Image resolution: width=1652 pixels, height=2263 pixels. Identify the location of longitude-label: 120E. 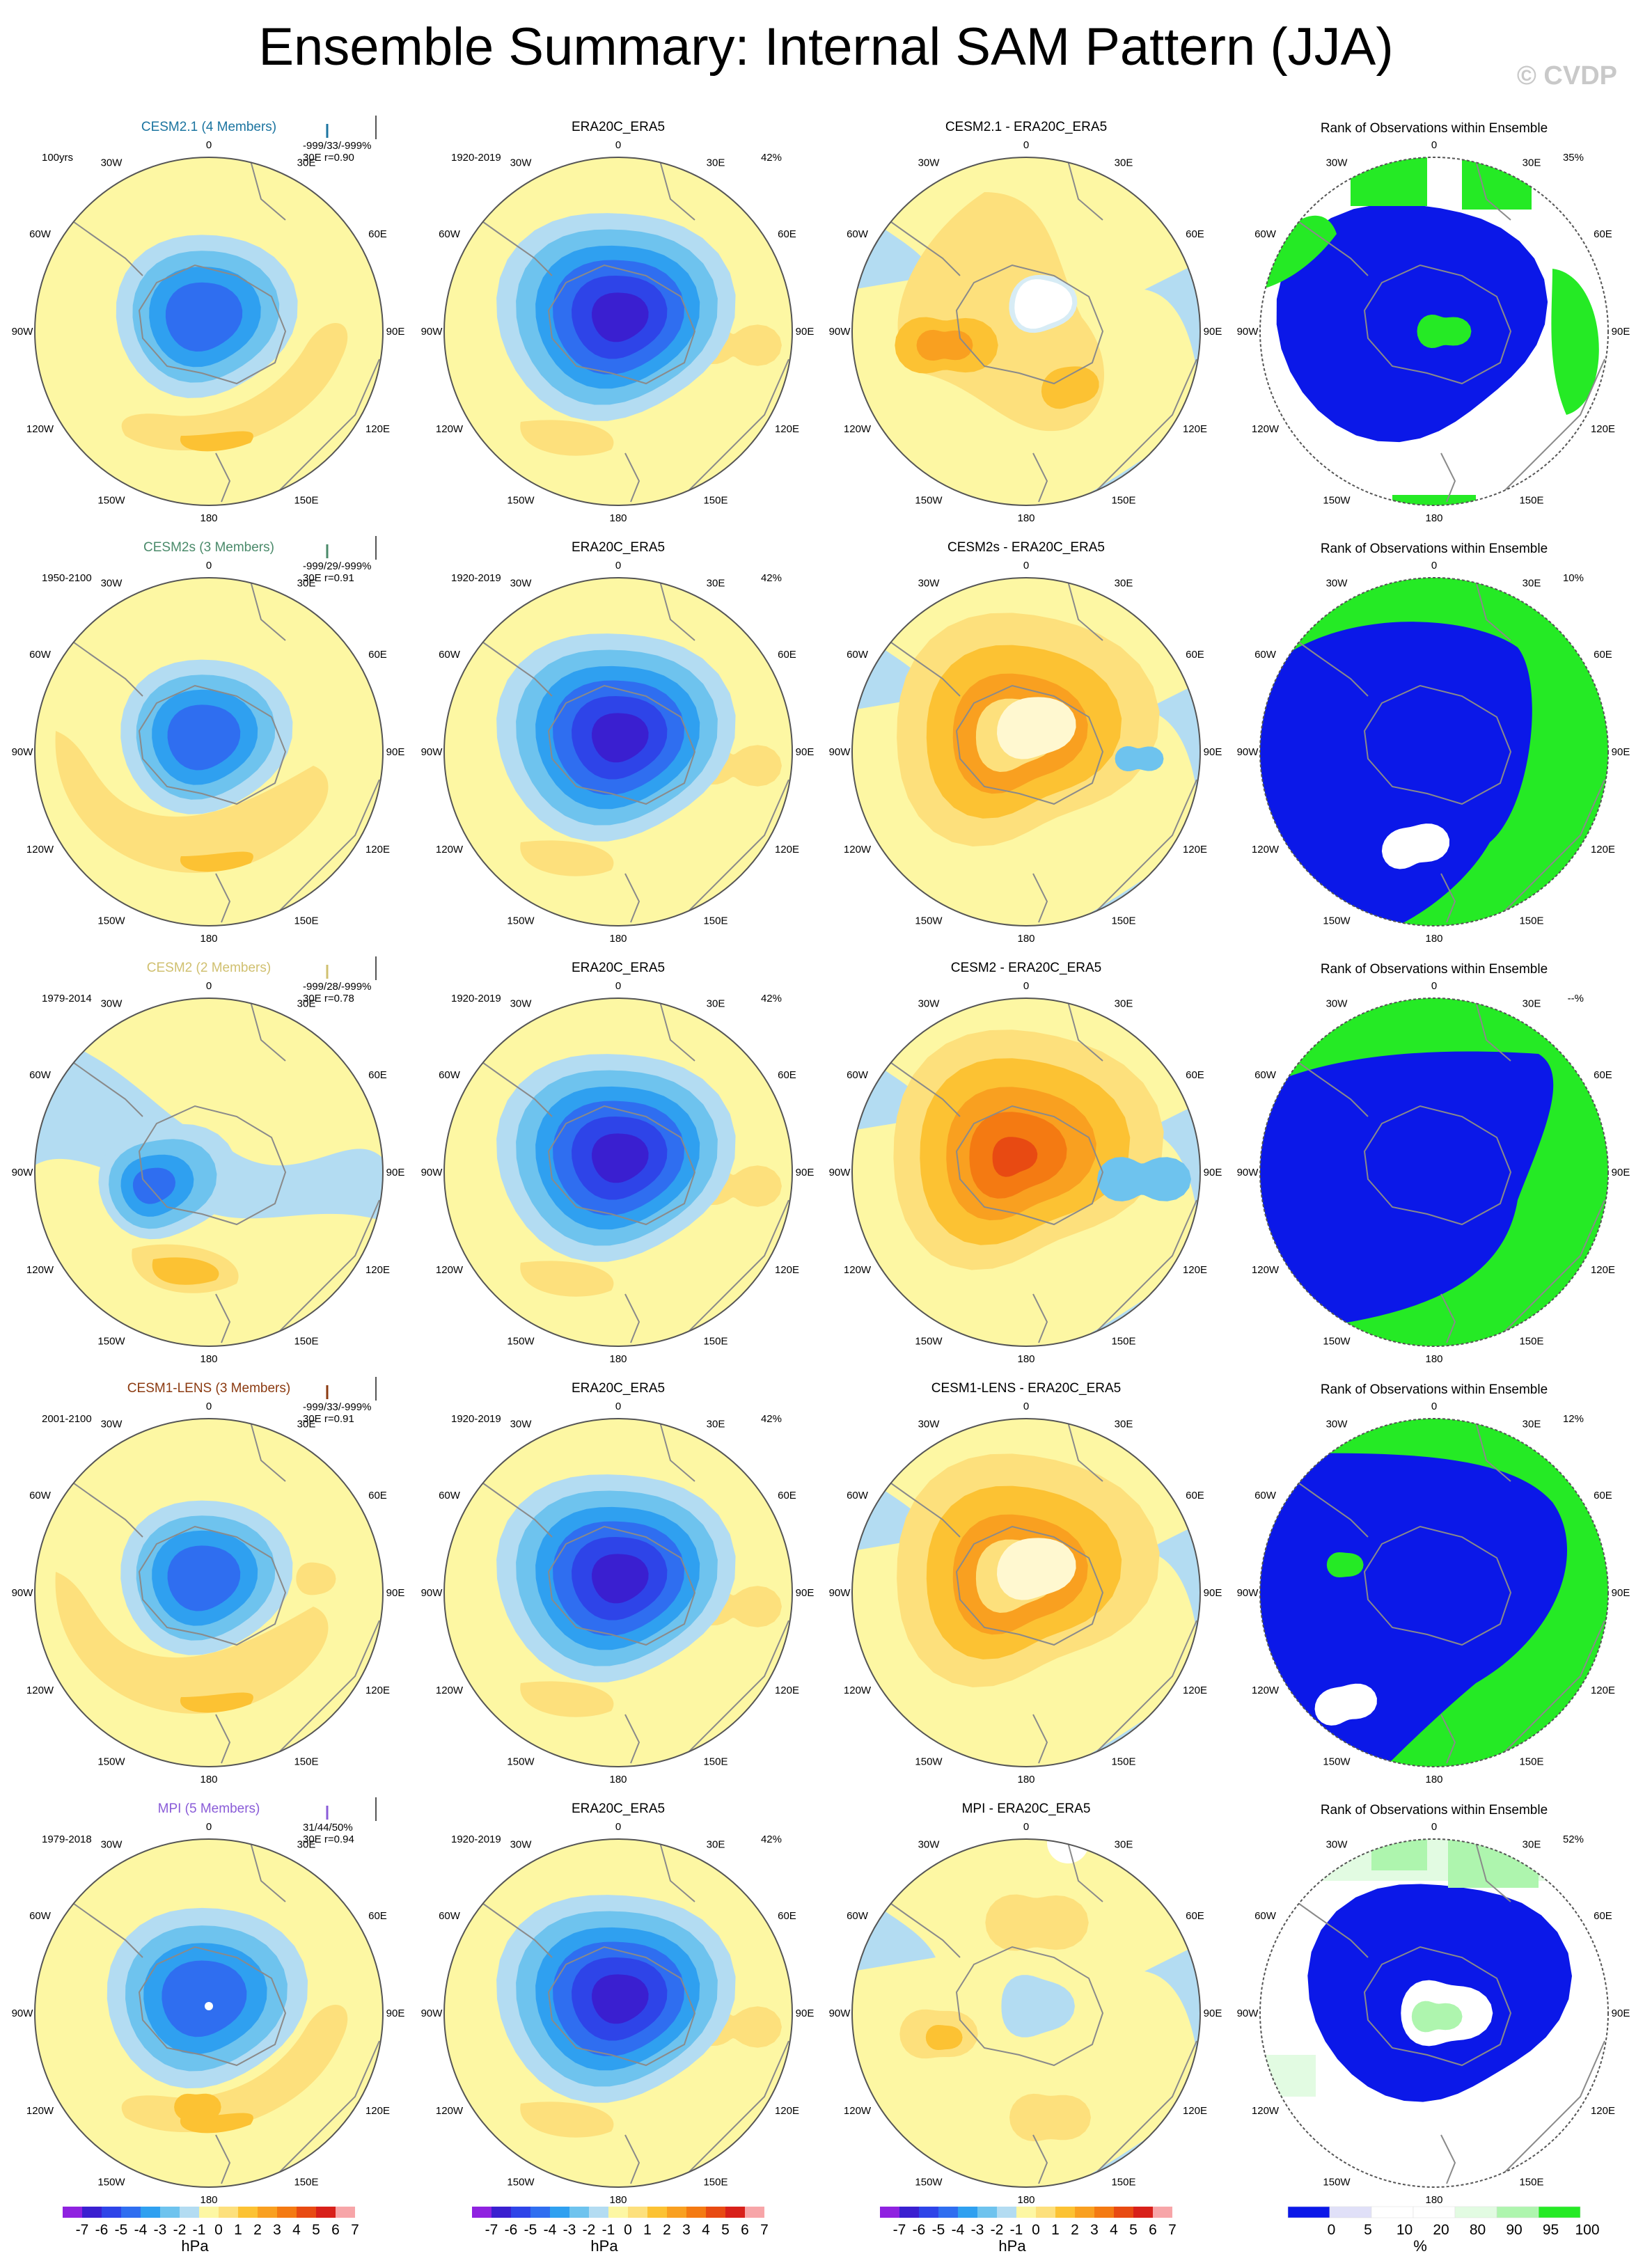
(1195, 1270).